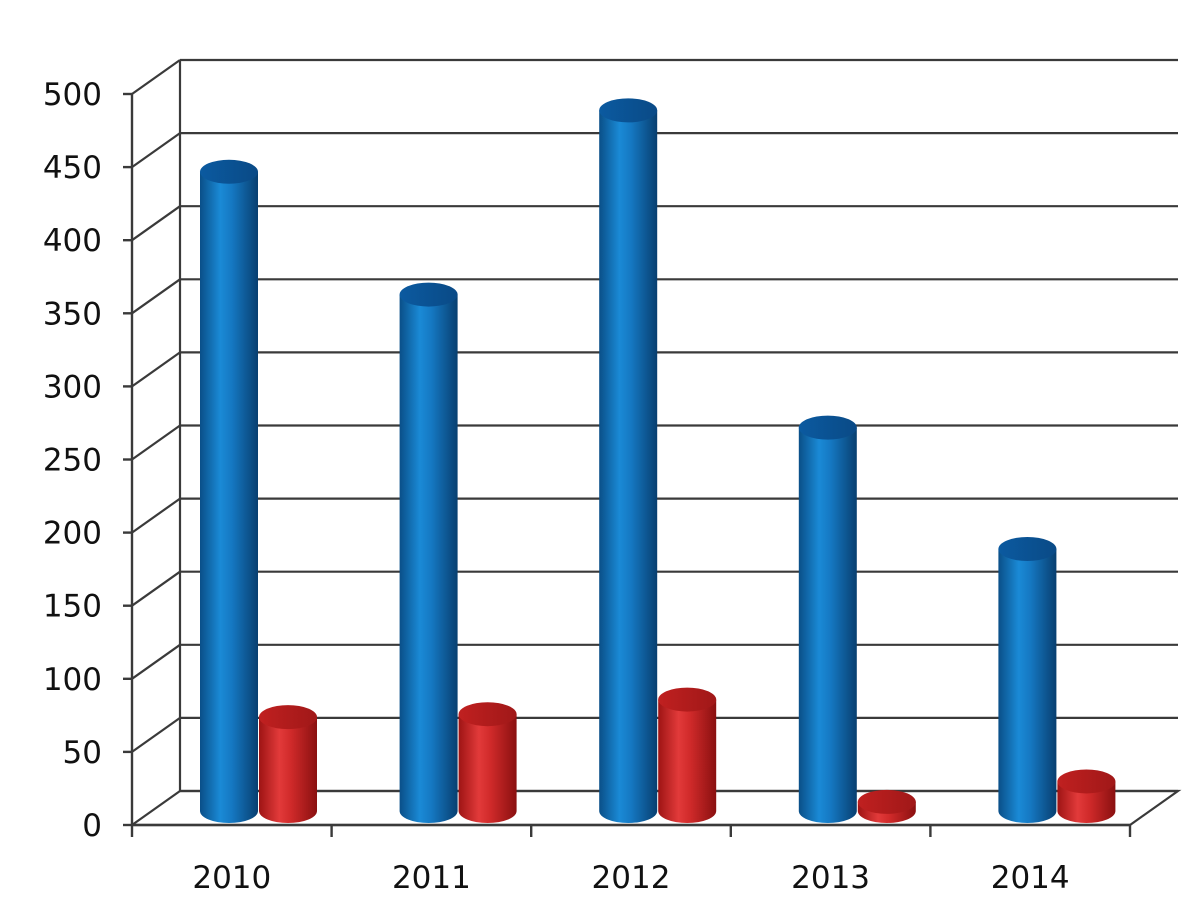  Describe the element at coordinates (72, 95) in the screenshot. I see `y-tick-label: 500` at that location.